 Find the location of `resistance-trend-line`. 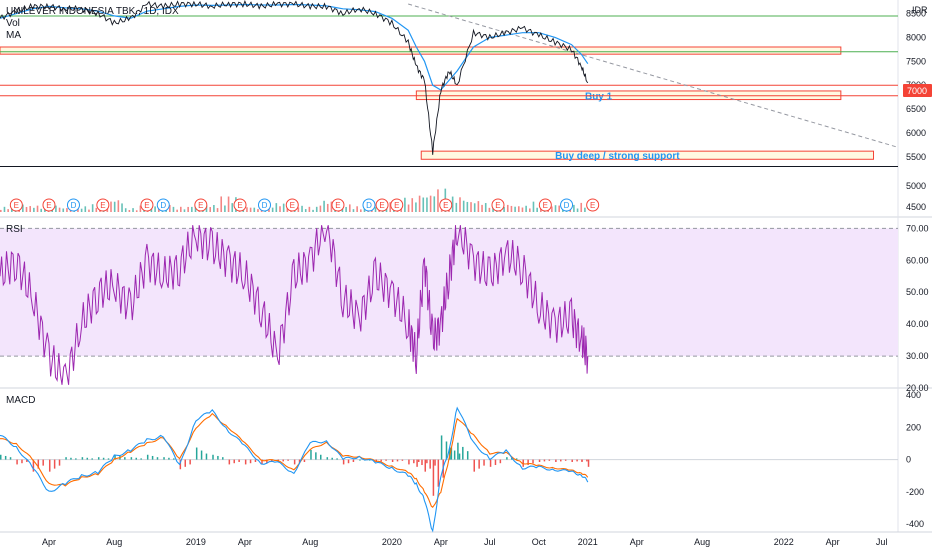

resistance-trend-line is located at coordinates (653, 75).